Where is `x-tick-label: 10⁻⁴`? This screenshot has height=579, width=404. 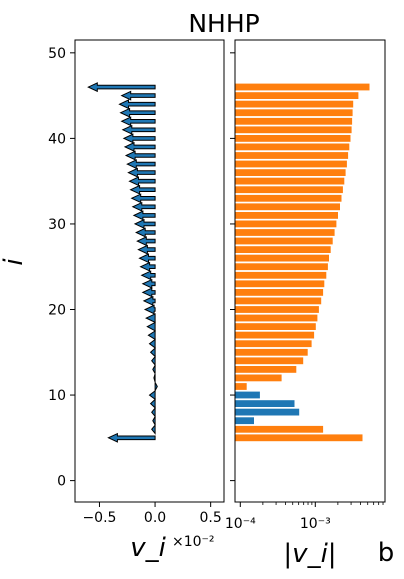
x-tick-label: 10⁻⁴ is located at coordinates (240, 524).